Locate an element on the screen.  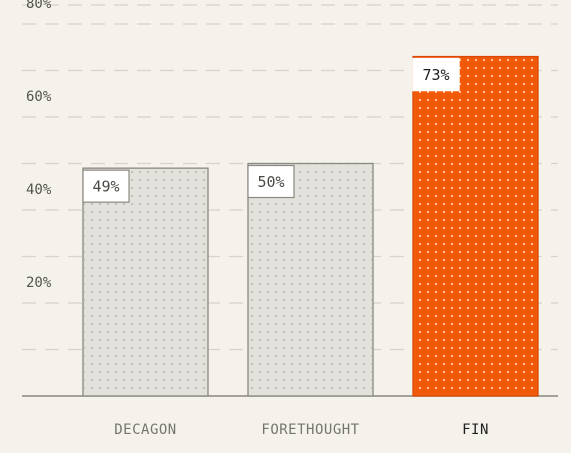
value-label: 73% is located at coordinates (435, 75).